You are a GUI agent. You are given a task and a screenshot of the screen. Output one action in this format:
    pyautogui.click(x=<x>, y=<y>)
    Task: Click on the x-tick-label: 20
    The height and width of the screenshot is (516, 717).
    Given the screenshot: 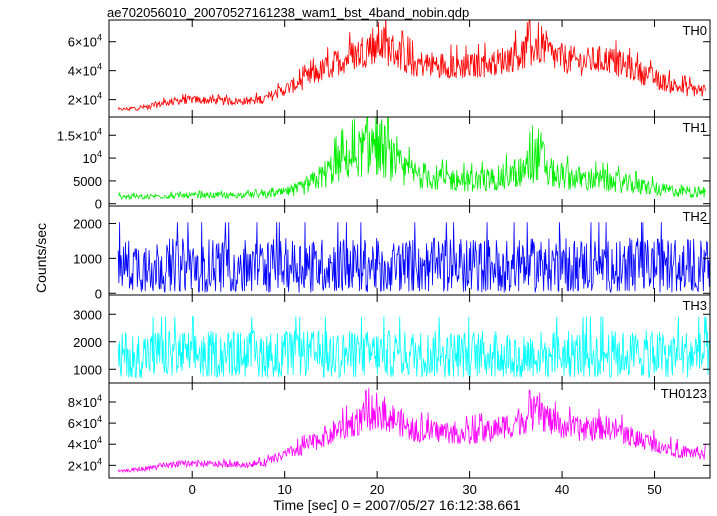 What is the action you would take?
    pyautogui.click(x=377, y=489)
    